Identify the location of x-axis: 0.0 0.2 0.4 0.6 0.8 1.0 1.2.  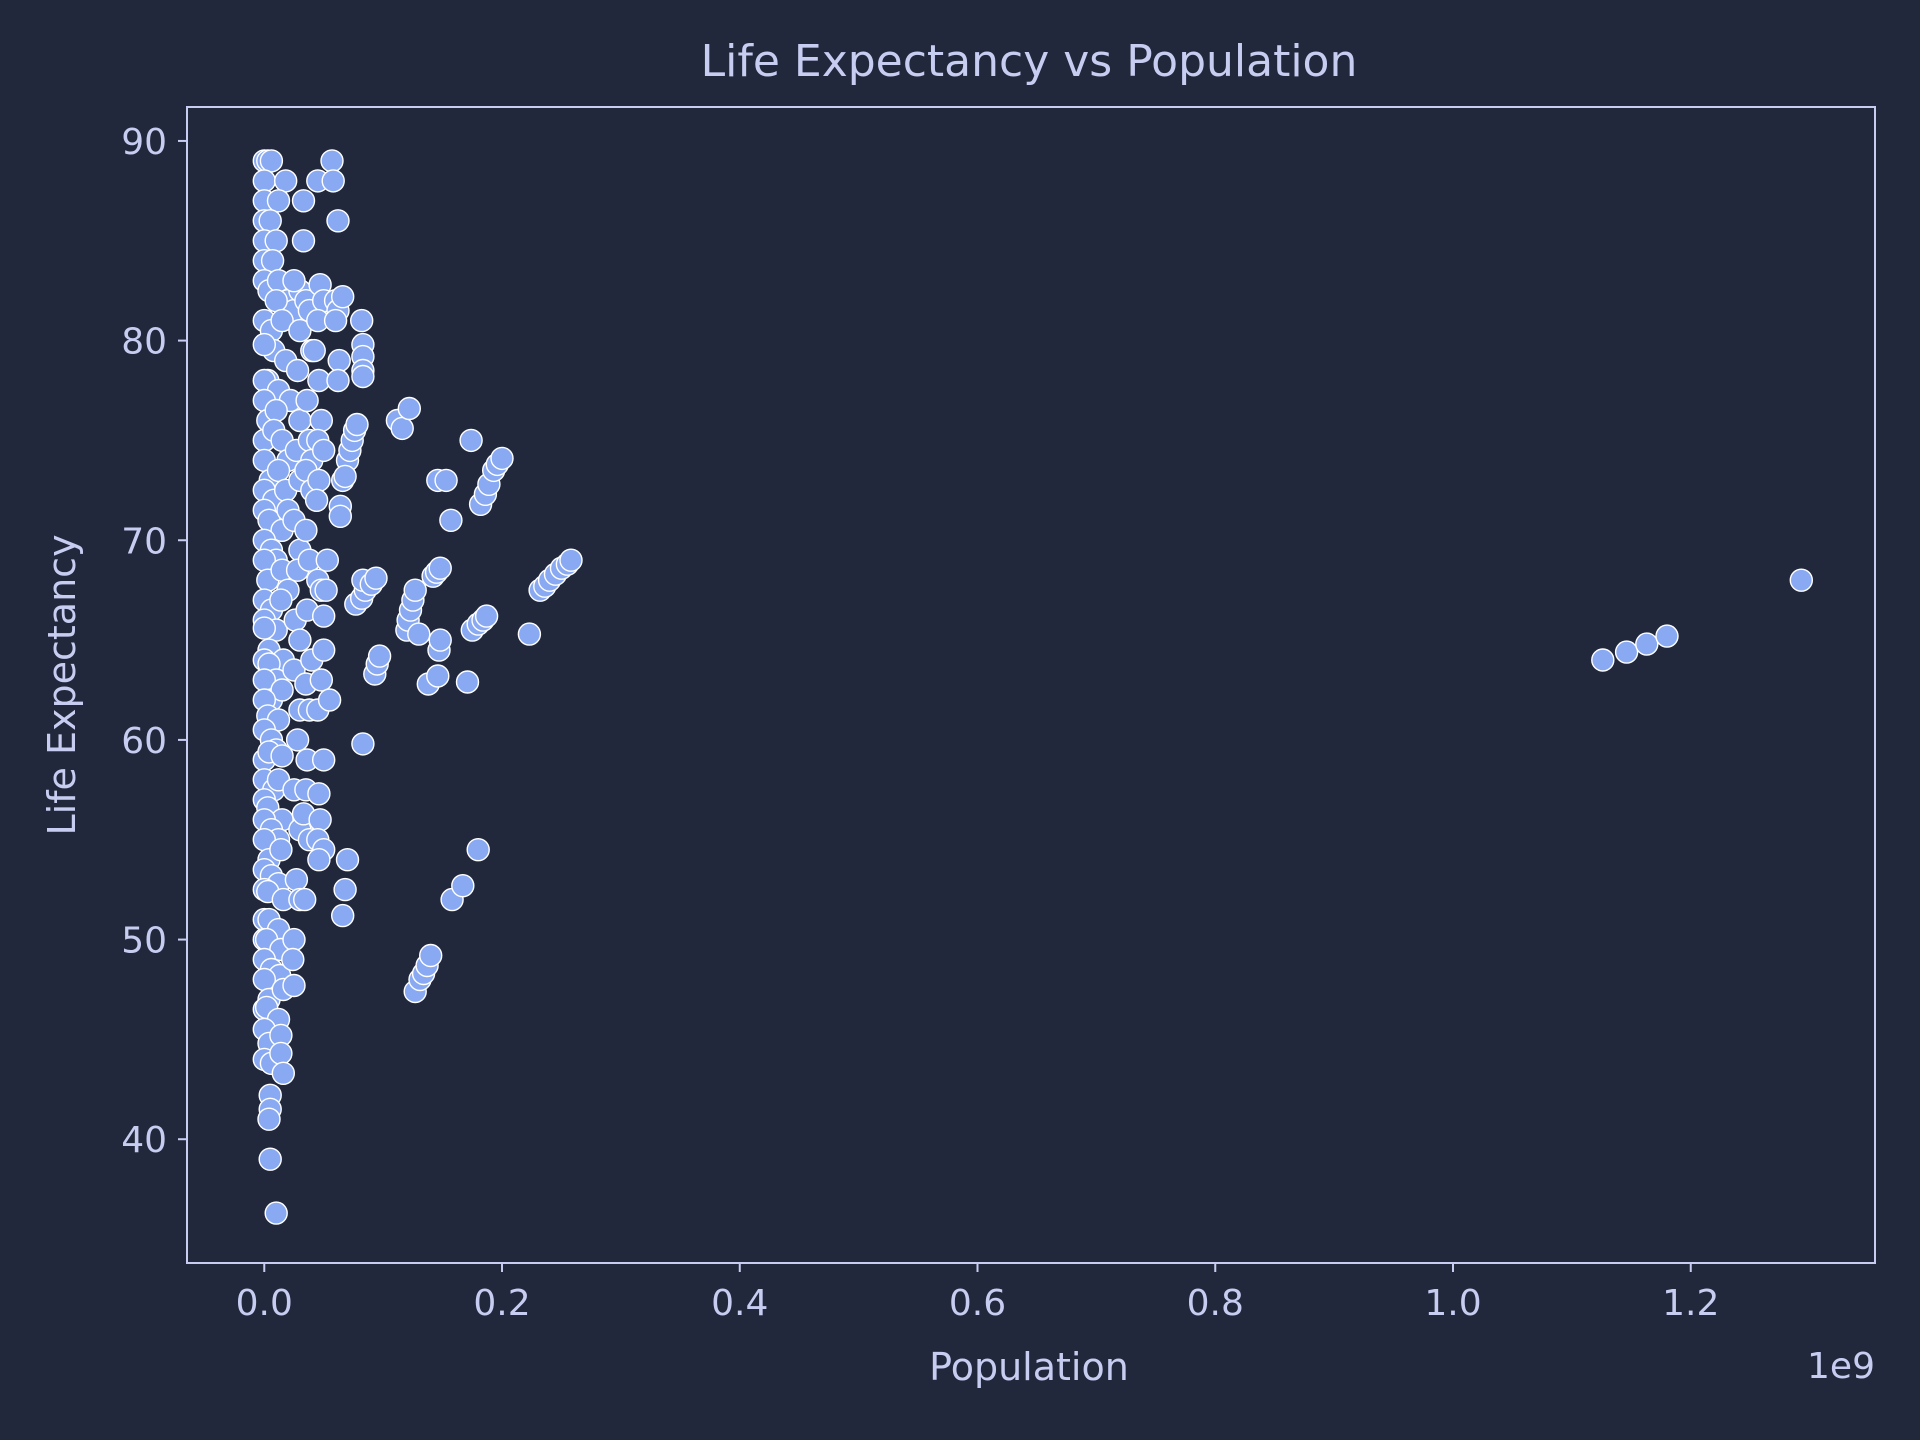
(977, 1293).